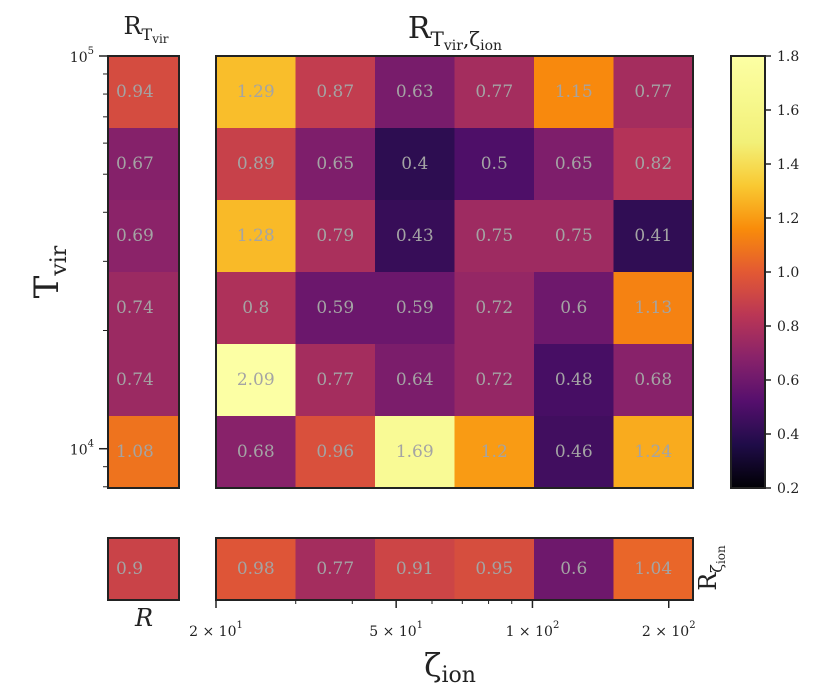 The width and height of the screenshot is (830, 699). Describe the element at coordinates (335, 92) in the screenshot. I see `main-cell-label: 0.87` at that location.